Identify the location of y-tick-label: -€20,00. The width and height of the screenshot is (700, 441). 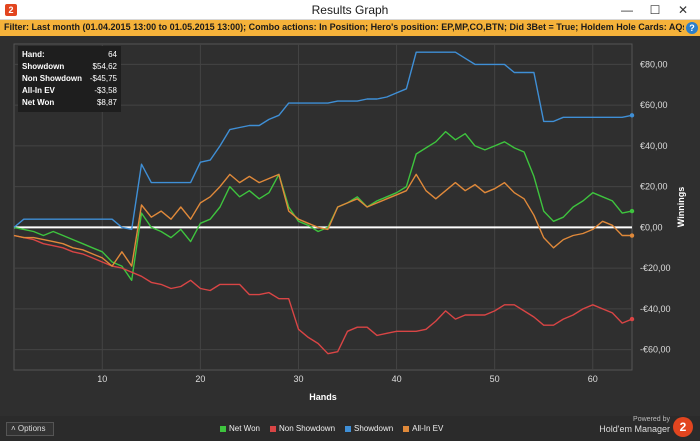
(655, 268).